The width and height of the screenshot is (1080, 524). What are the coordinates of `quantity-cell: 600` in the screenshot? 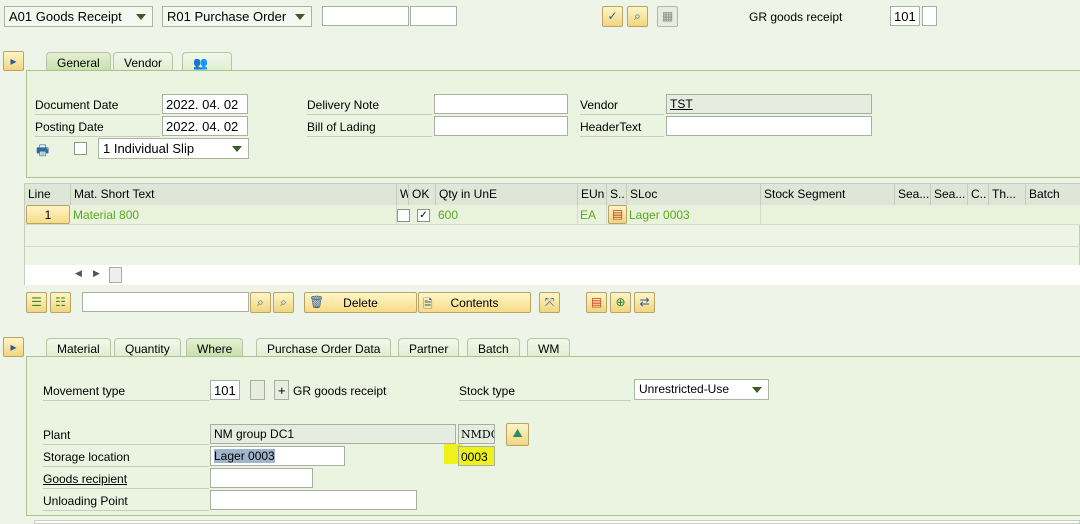 It's located at (507, 215).